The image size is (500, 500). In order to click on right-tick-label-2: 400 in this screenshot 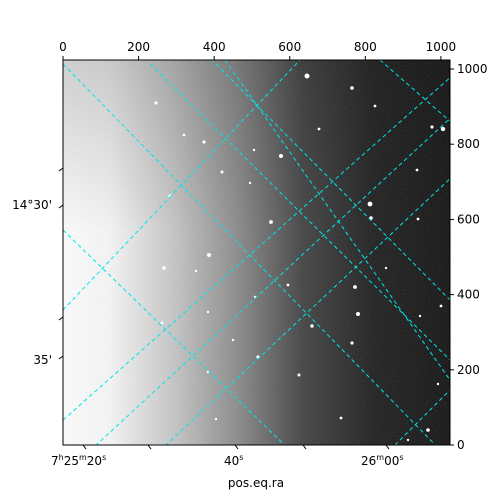, I will do `click(468, 295)`.